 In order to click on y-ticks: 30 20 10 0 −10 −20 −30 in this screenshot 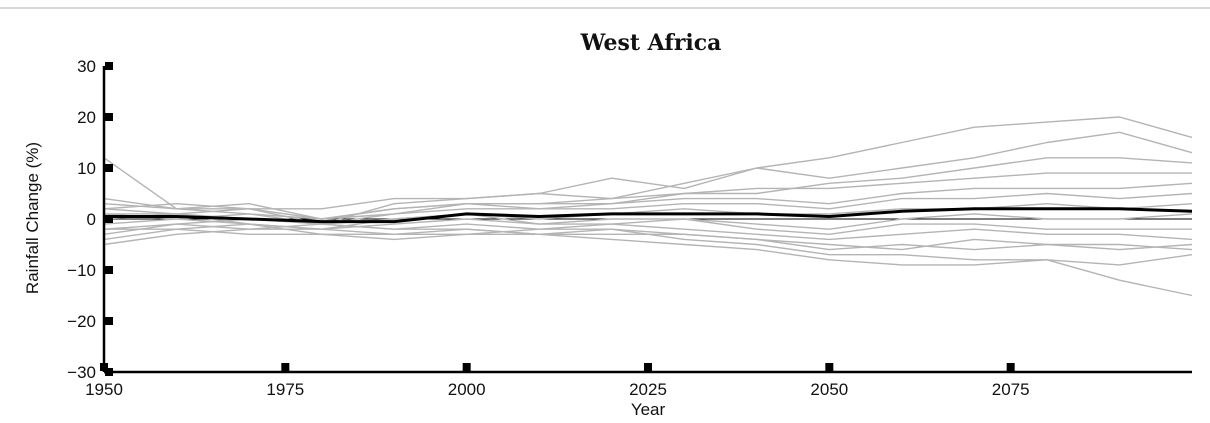, I will do `click(90, 219)`.